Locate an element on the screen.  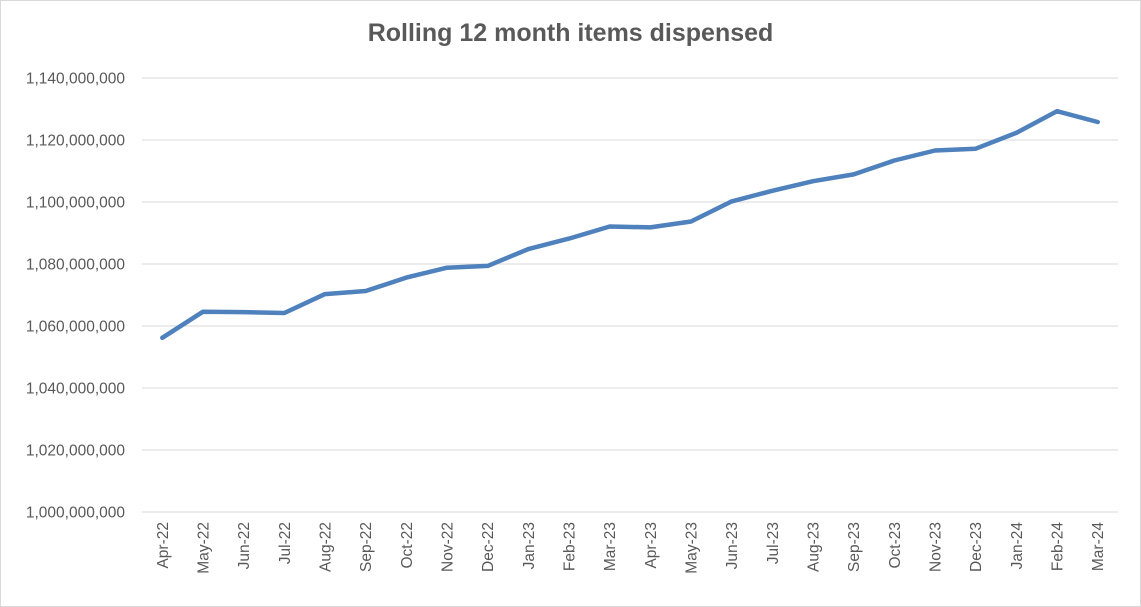
x-tick-label: Jun-23 is located at coordinates (732, 545).